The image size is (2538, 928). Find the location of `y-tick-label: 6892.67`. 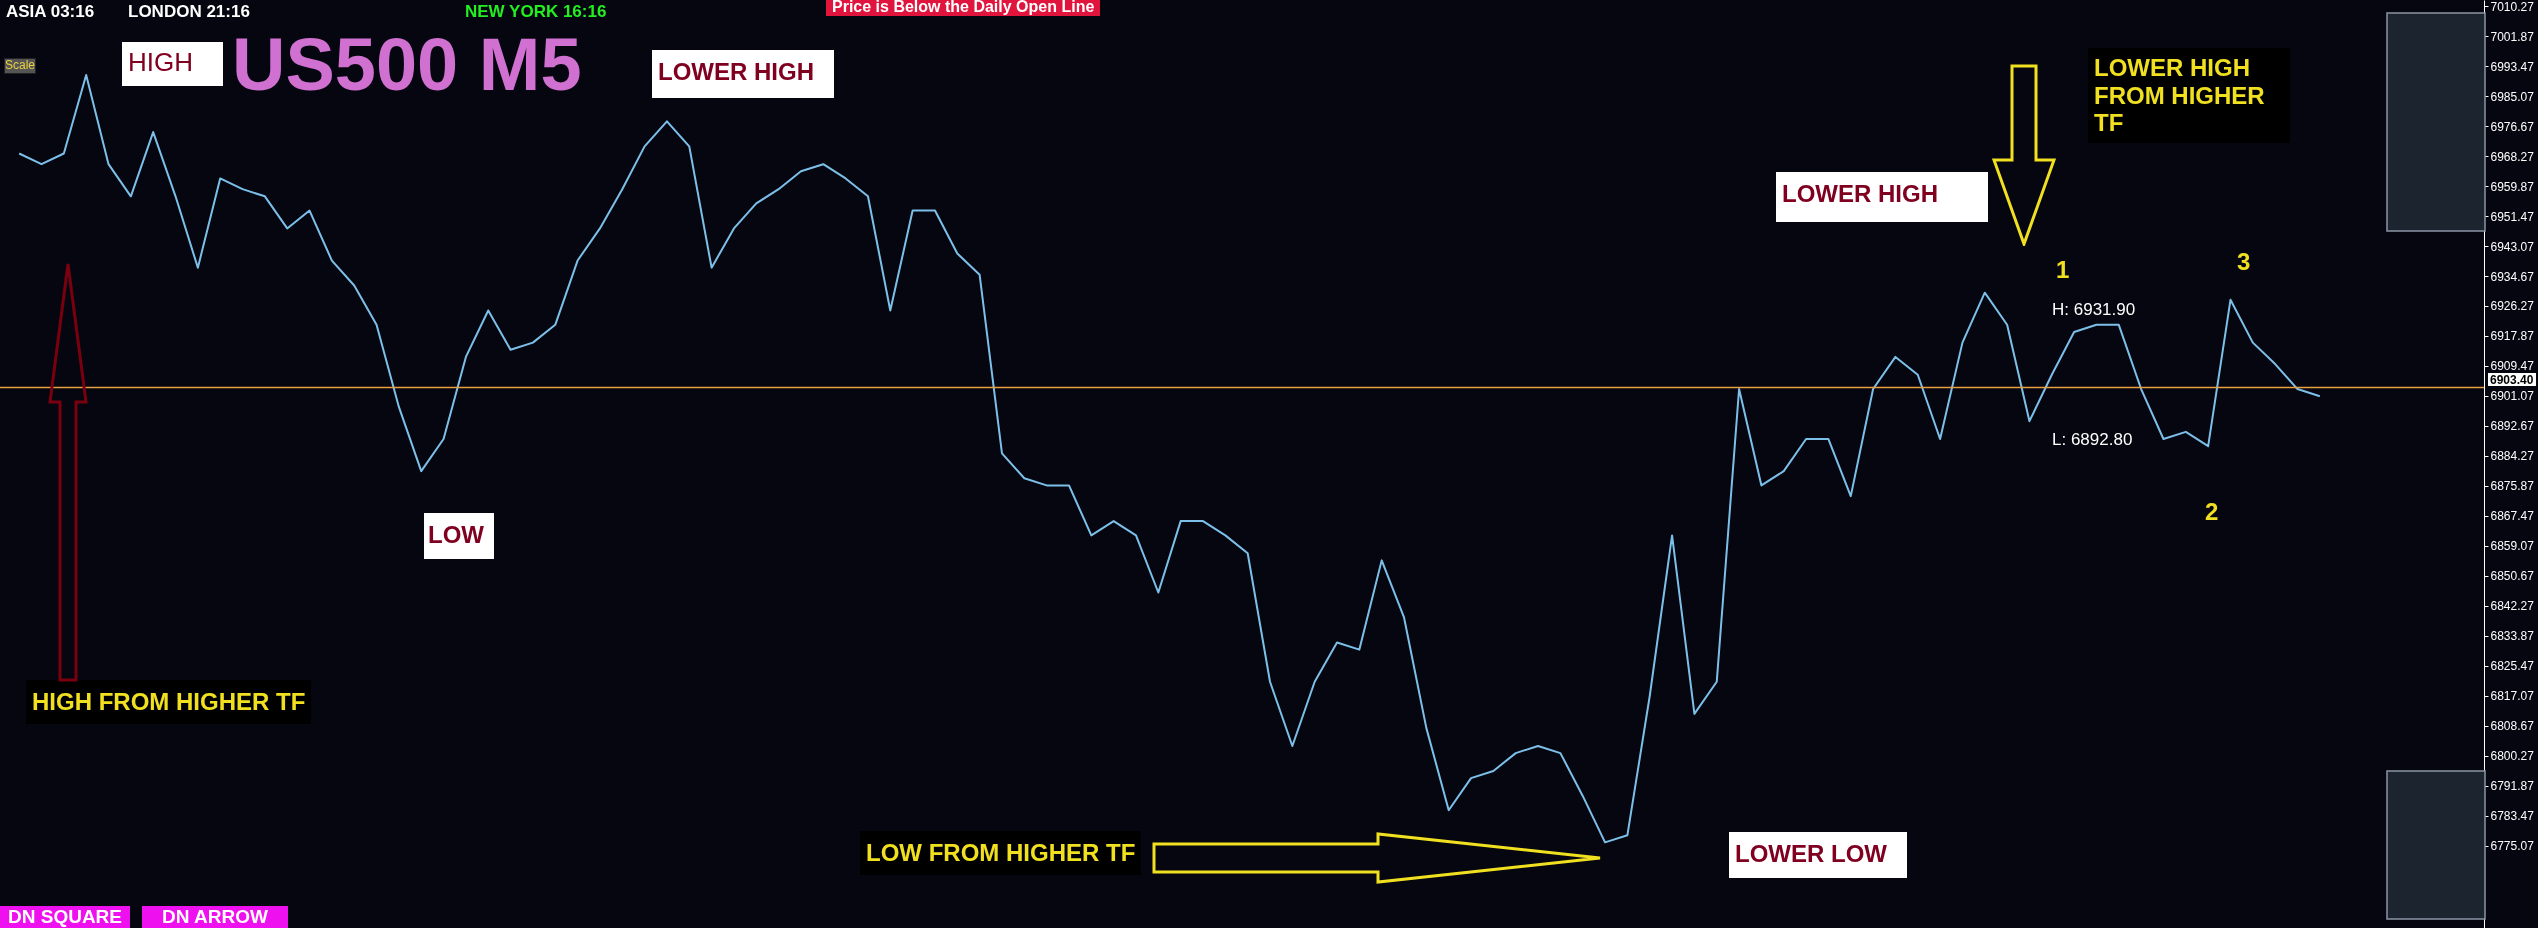

y-tick-label: 6892.67 is located at coordinates (2512, 426).